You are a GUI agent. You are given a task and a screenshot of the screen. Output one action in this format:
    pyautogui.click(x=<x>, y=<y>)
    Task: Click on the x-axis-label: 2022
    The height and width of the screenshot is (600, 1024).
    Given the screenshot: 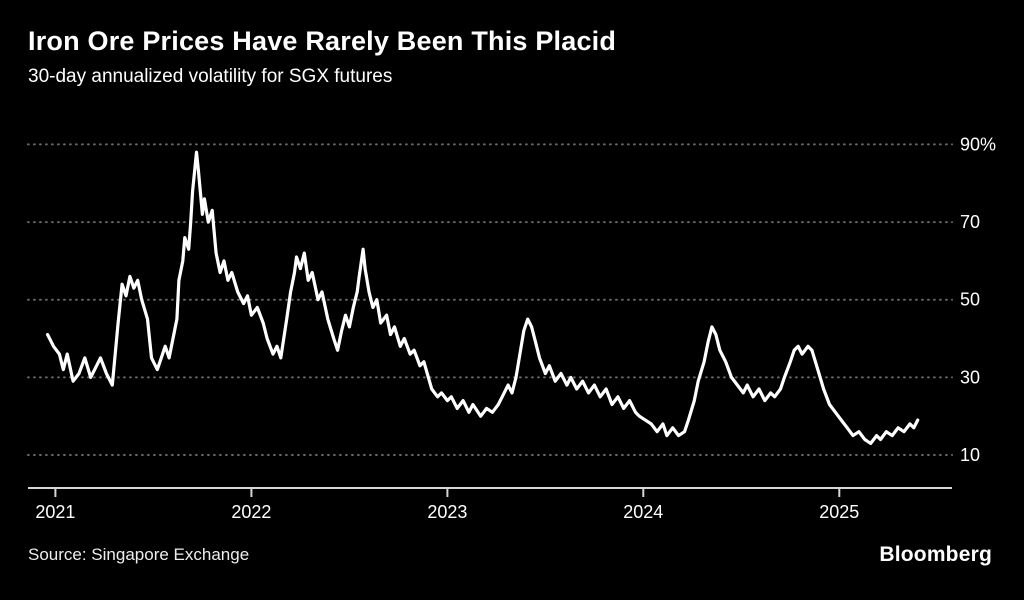 What is the action you would take?
    pyautogui.click(x=251, y=512)
    